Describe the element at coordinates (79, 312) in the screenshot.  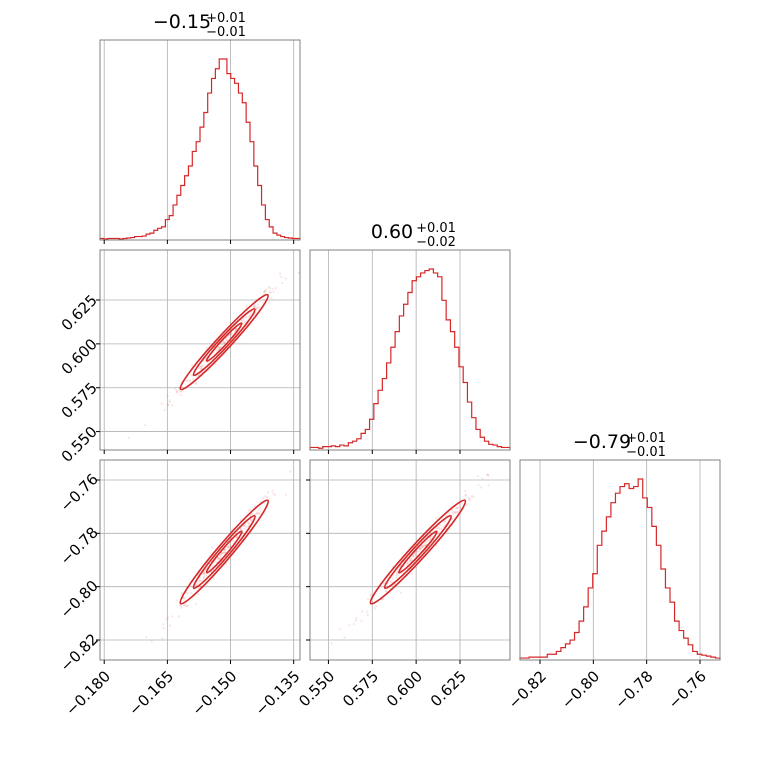
I see `ytick-label-1-3: 0.625` at that location.